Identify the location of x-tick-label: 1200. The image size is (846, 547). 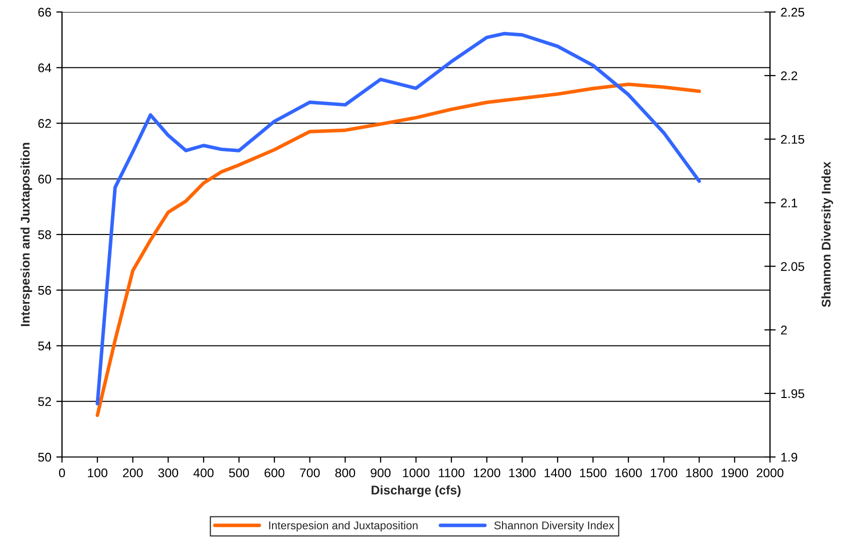
(487, 473).